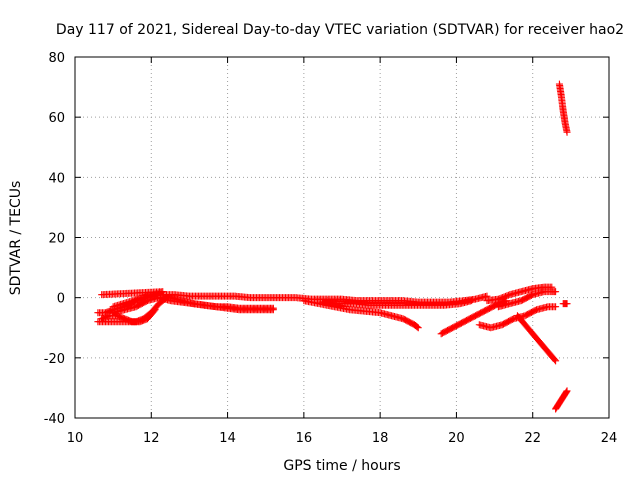 The width and height of the screenshot is (640, 480). Describe the element at coordinates (54, 359) in the screenshot. I see `y-tick-label: -20` at that location.